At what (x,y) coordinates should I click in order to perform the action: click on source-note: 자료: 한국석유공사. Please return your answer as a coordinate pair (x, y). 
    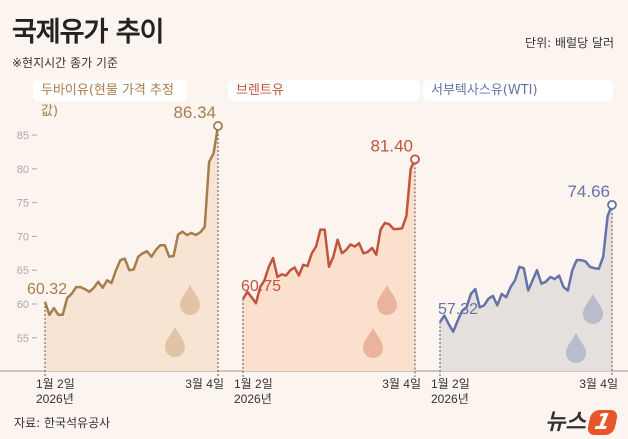
    Looking at the image, I should click on (62, 423).